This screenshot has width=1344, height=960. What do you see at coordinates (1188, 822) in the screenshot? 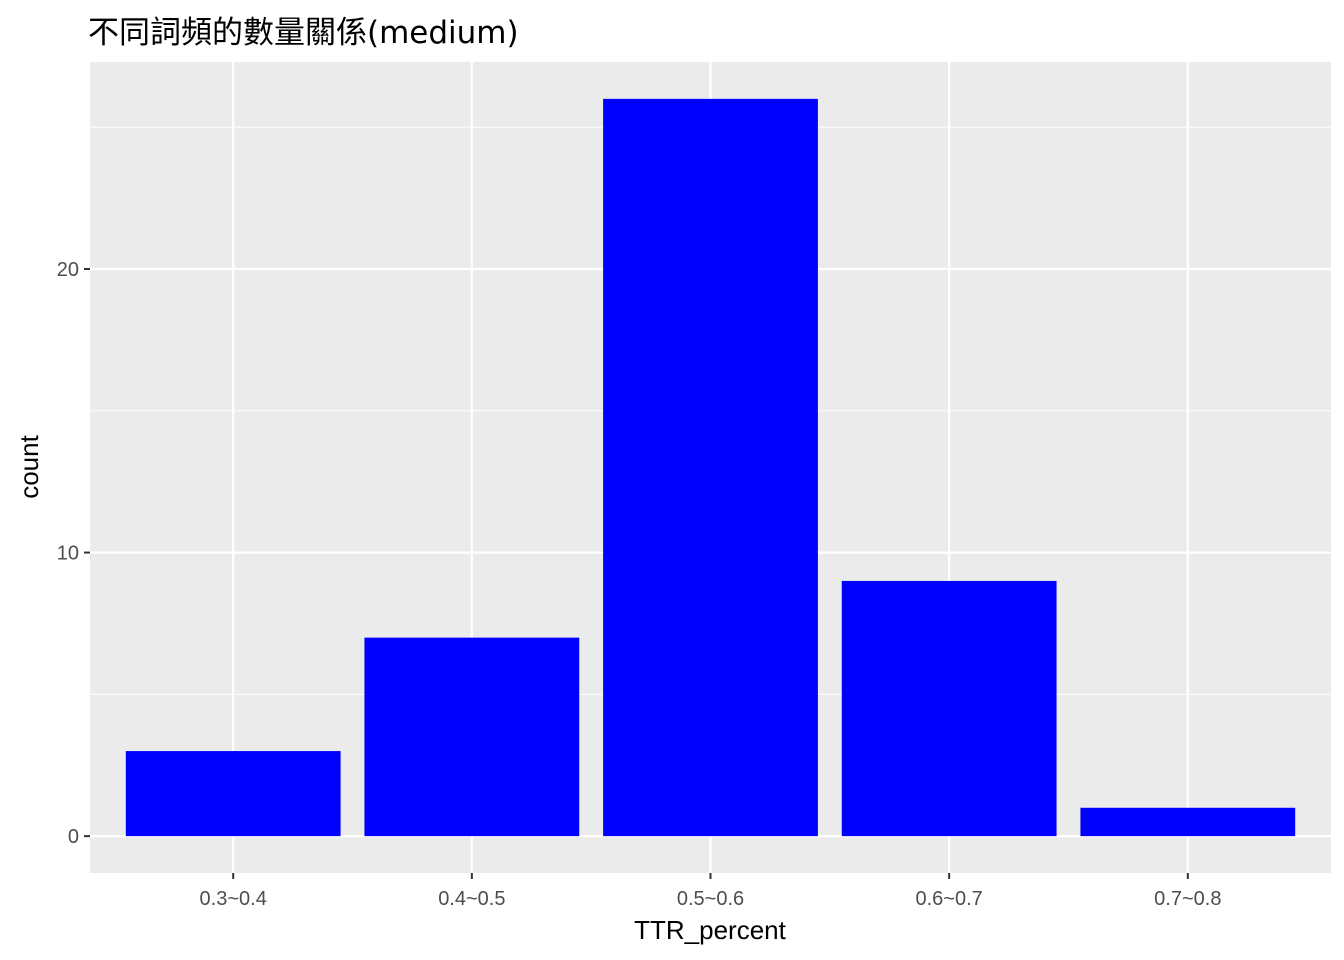
I see `bar-0.7~0.8` at bounding box center [1188, 822].